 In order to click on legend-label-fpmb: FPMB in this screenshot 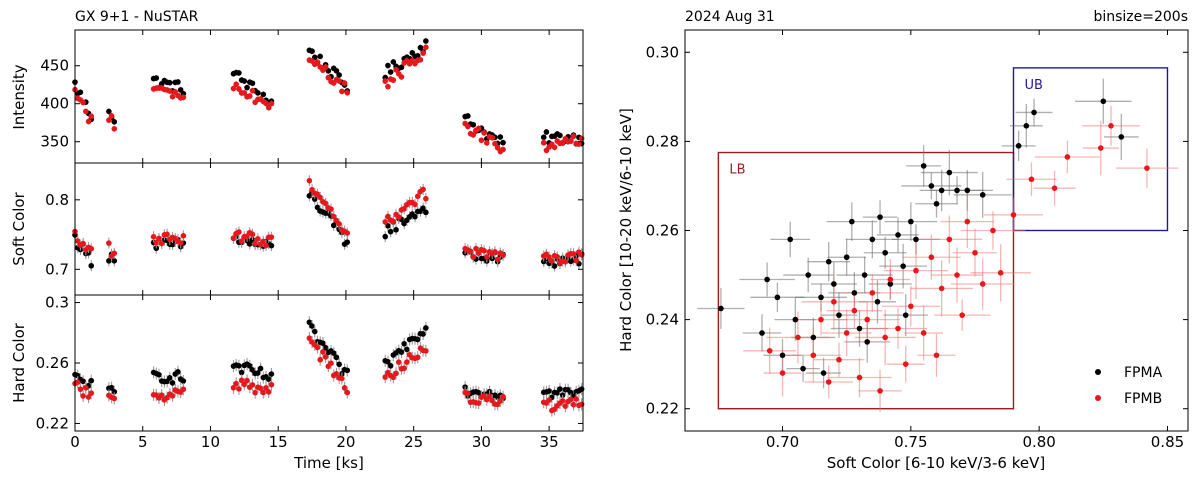, I will do `click(1143, 399)`.